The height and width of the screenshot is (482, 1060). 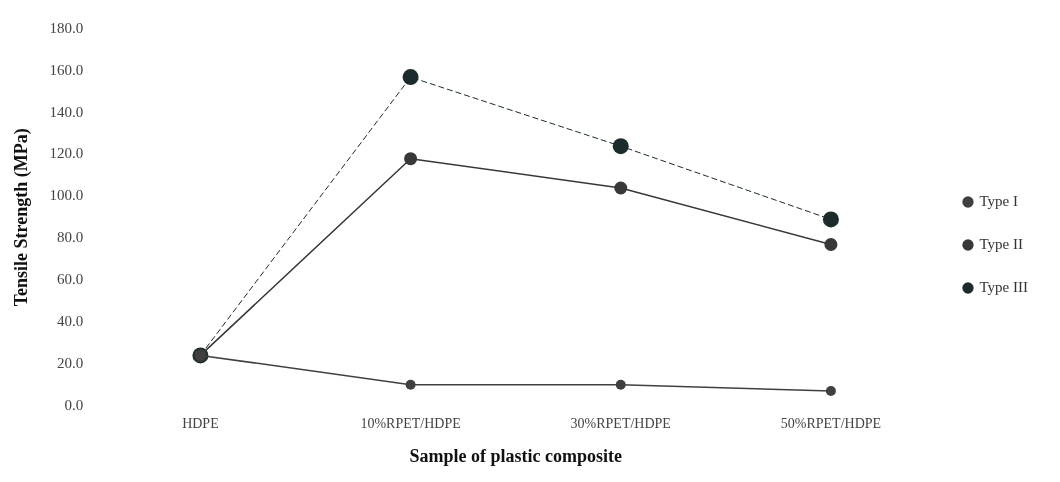 What do you see at coordinates (999, 200) in the screenshot?
I see `legend-label: Type I` at bounding box center [999, 200].